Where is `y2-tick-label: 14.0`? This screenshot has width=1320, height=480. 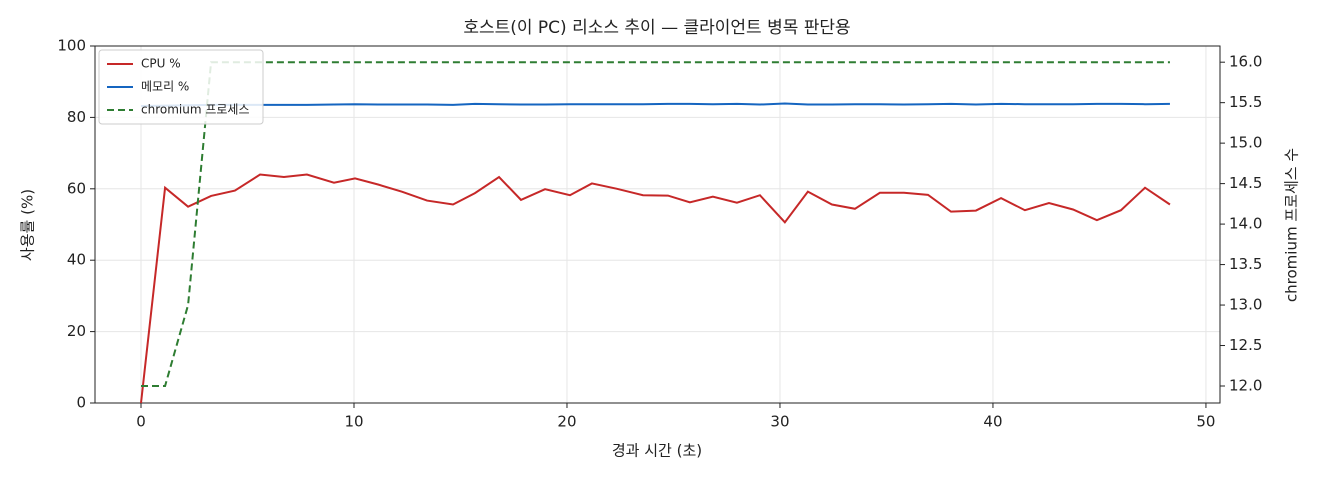
y2-tick-label: 14.0 is located at coordinates (1245, 224).